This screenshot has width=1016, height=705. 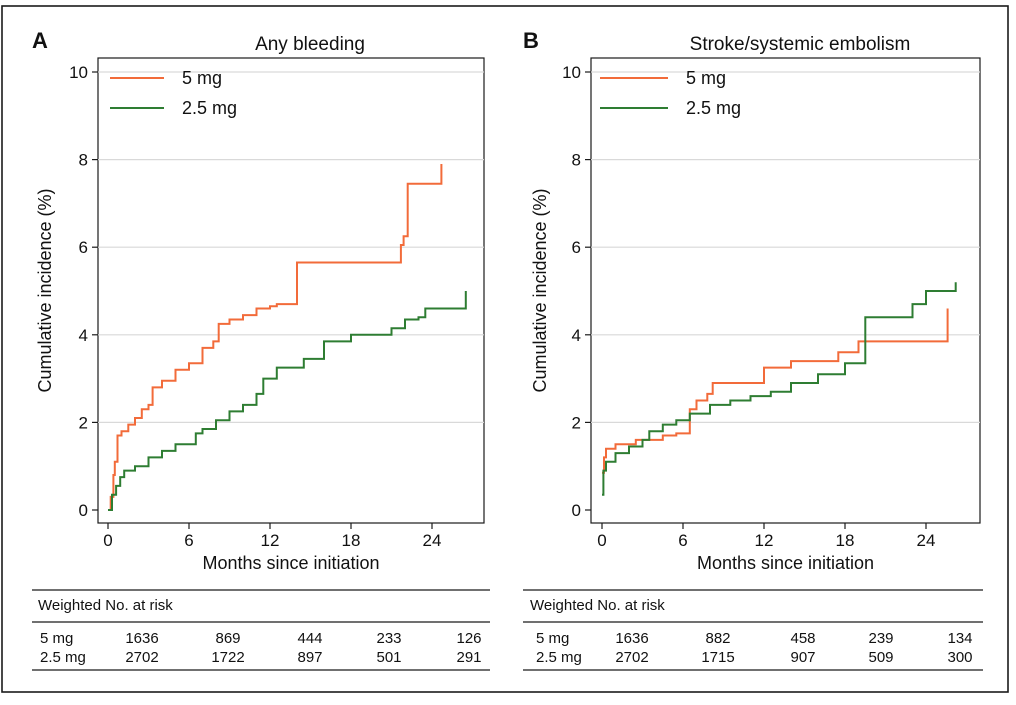 I want to click on risk-cell-value: 291, so click(x=468, y=657).